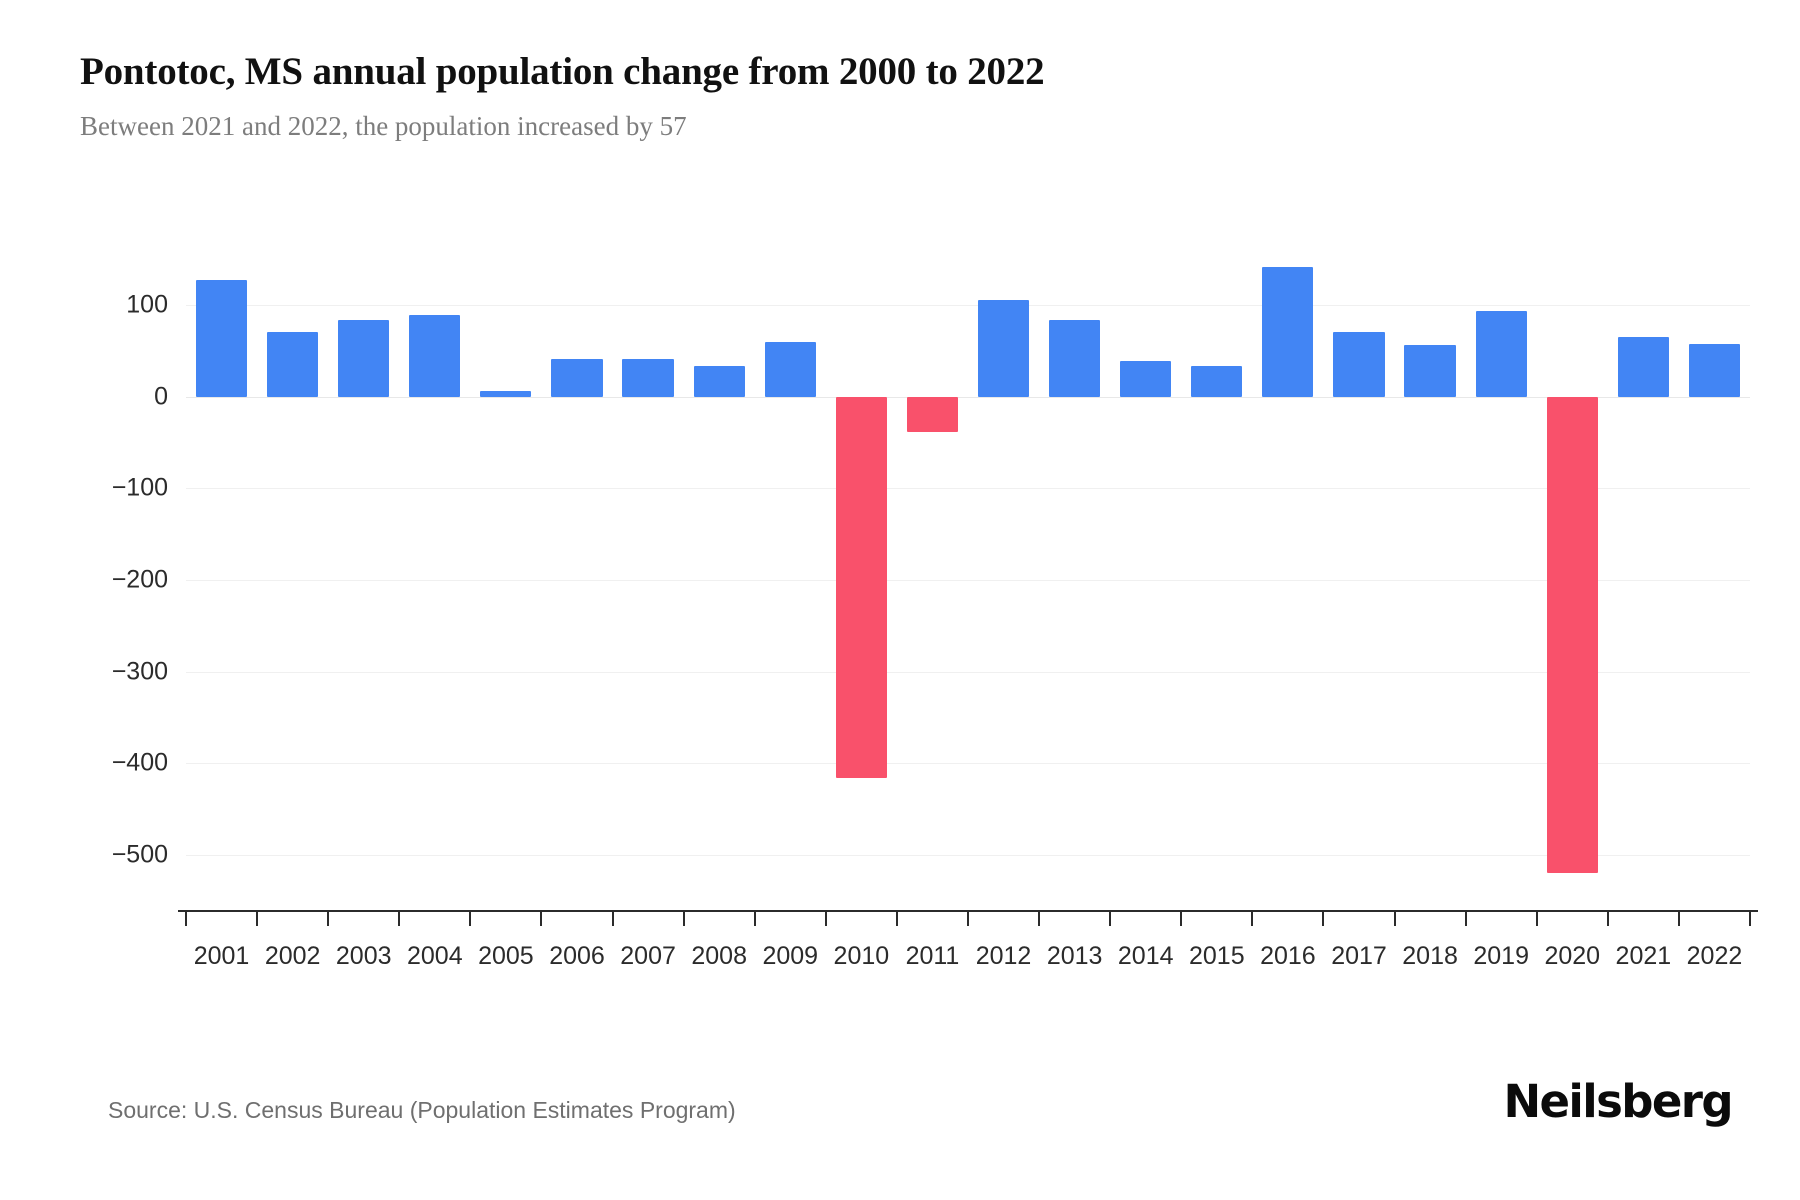 This screenshot has height=1200, width=1800. I want to click on x-axis-label-2010: 2010, so click(861, 956).